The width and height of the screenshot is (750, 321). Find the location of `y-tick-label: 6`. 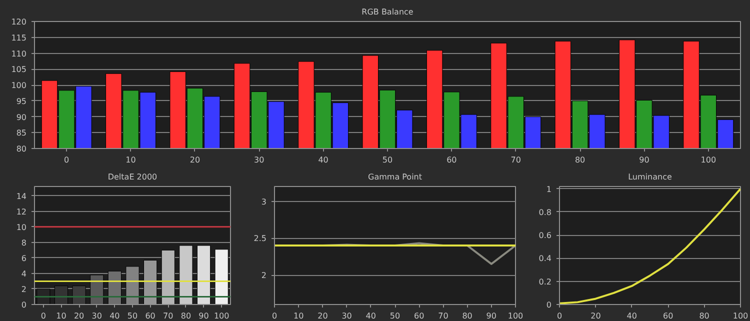

y-tick-label: 6 is located at coordinates (24, 258).